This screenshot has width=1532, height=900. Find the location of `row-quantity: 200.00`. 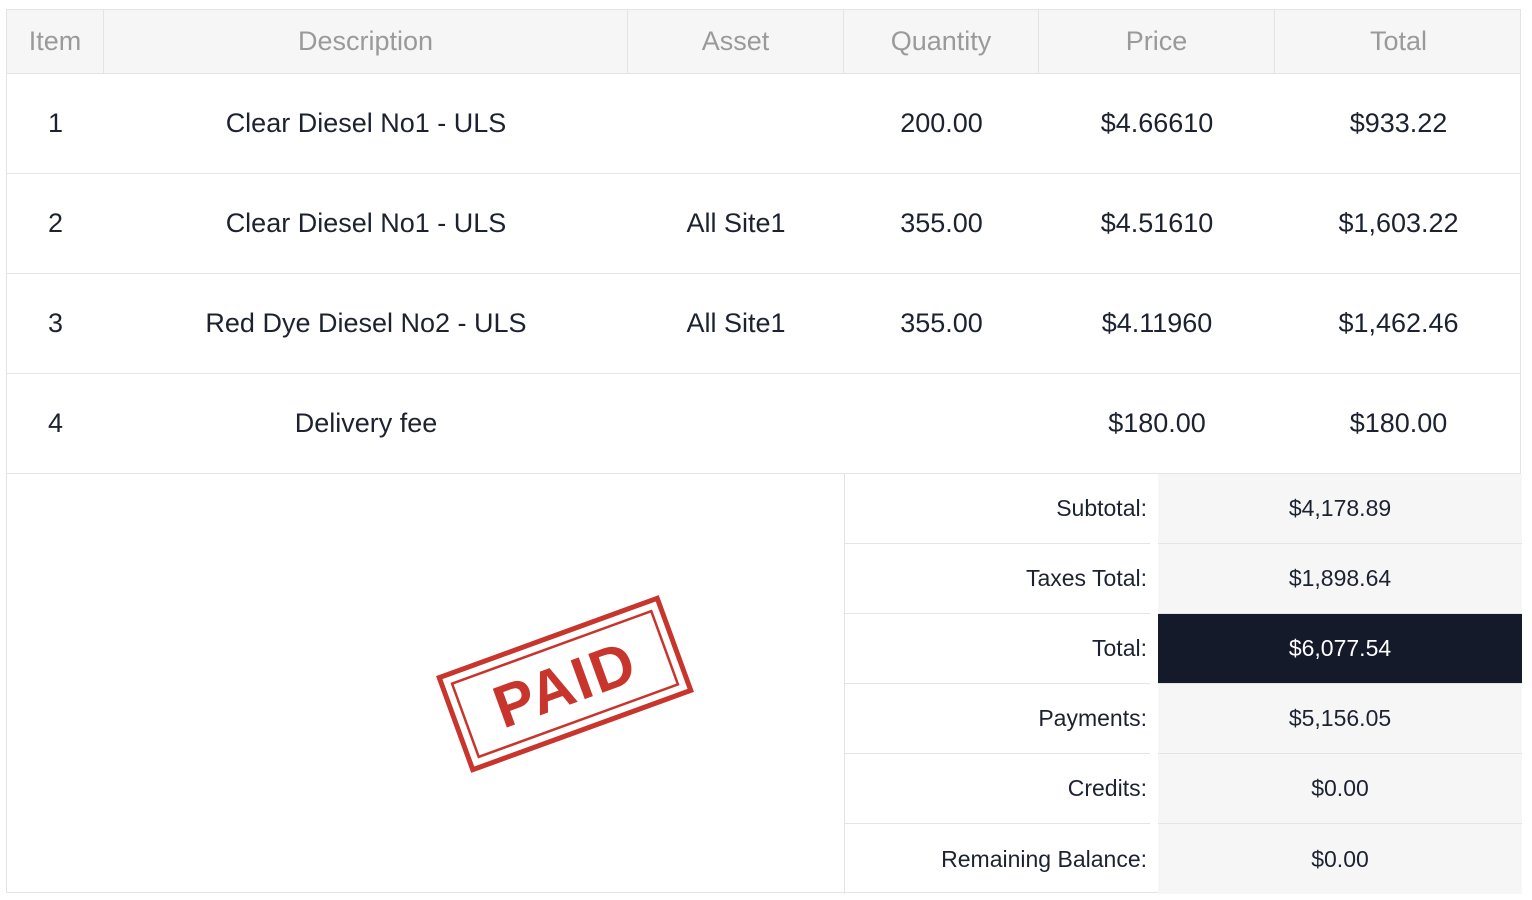

row-quantity: 200.00 is located at coordinates (941, 123).